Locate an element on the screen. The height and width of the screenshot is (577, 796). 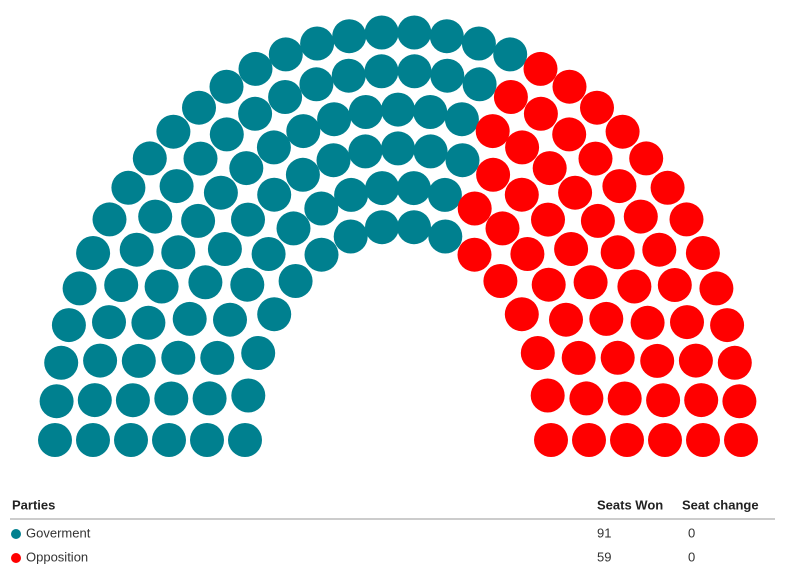
column-header: Parties is located at coordinates (33, 504).